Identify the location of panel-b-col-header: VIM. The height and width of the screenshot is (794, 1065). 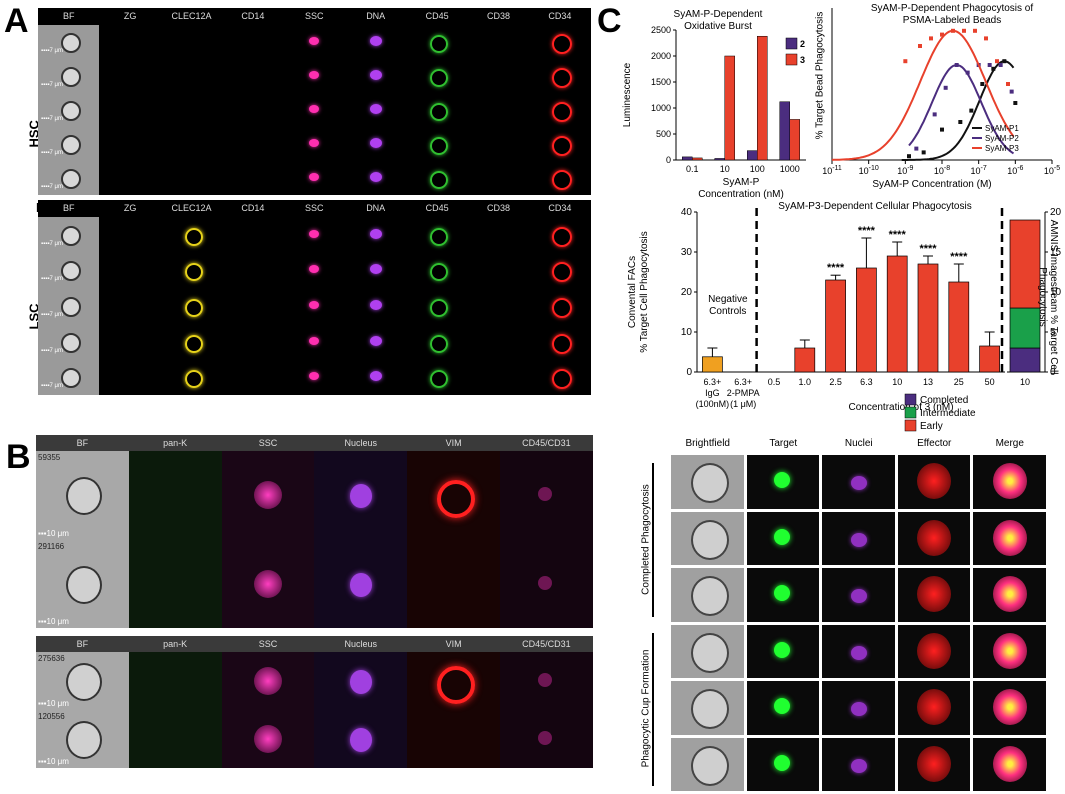
(453, 644).